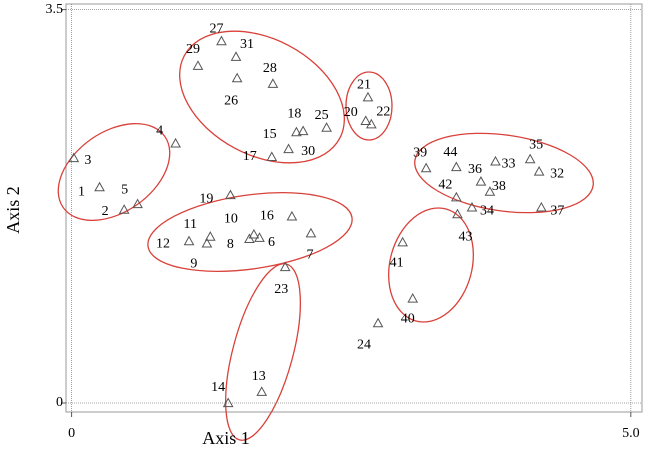 This screenshot has height=450, width=650. What do you see at coordinates (508, 164) in the screenshot?
I see `point-label: 33` at bounding box center [508, 164].